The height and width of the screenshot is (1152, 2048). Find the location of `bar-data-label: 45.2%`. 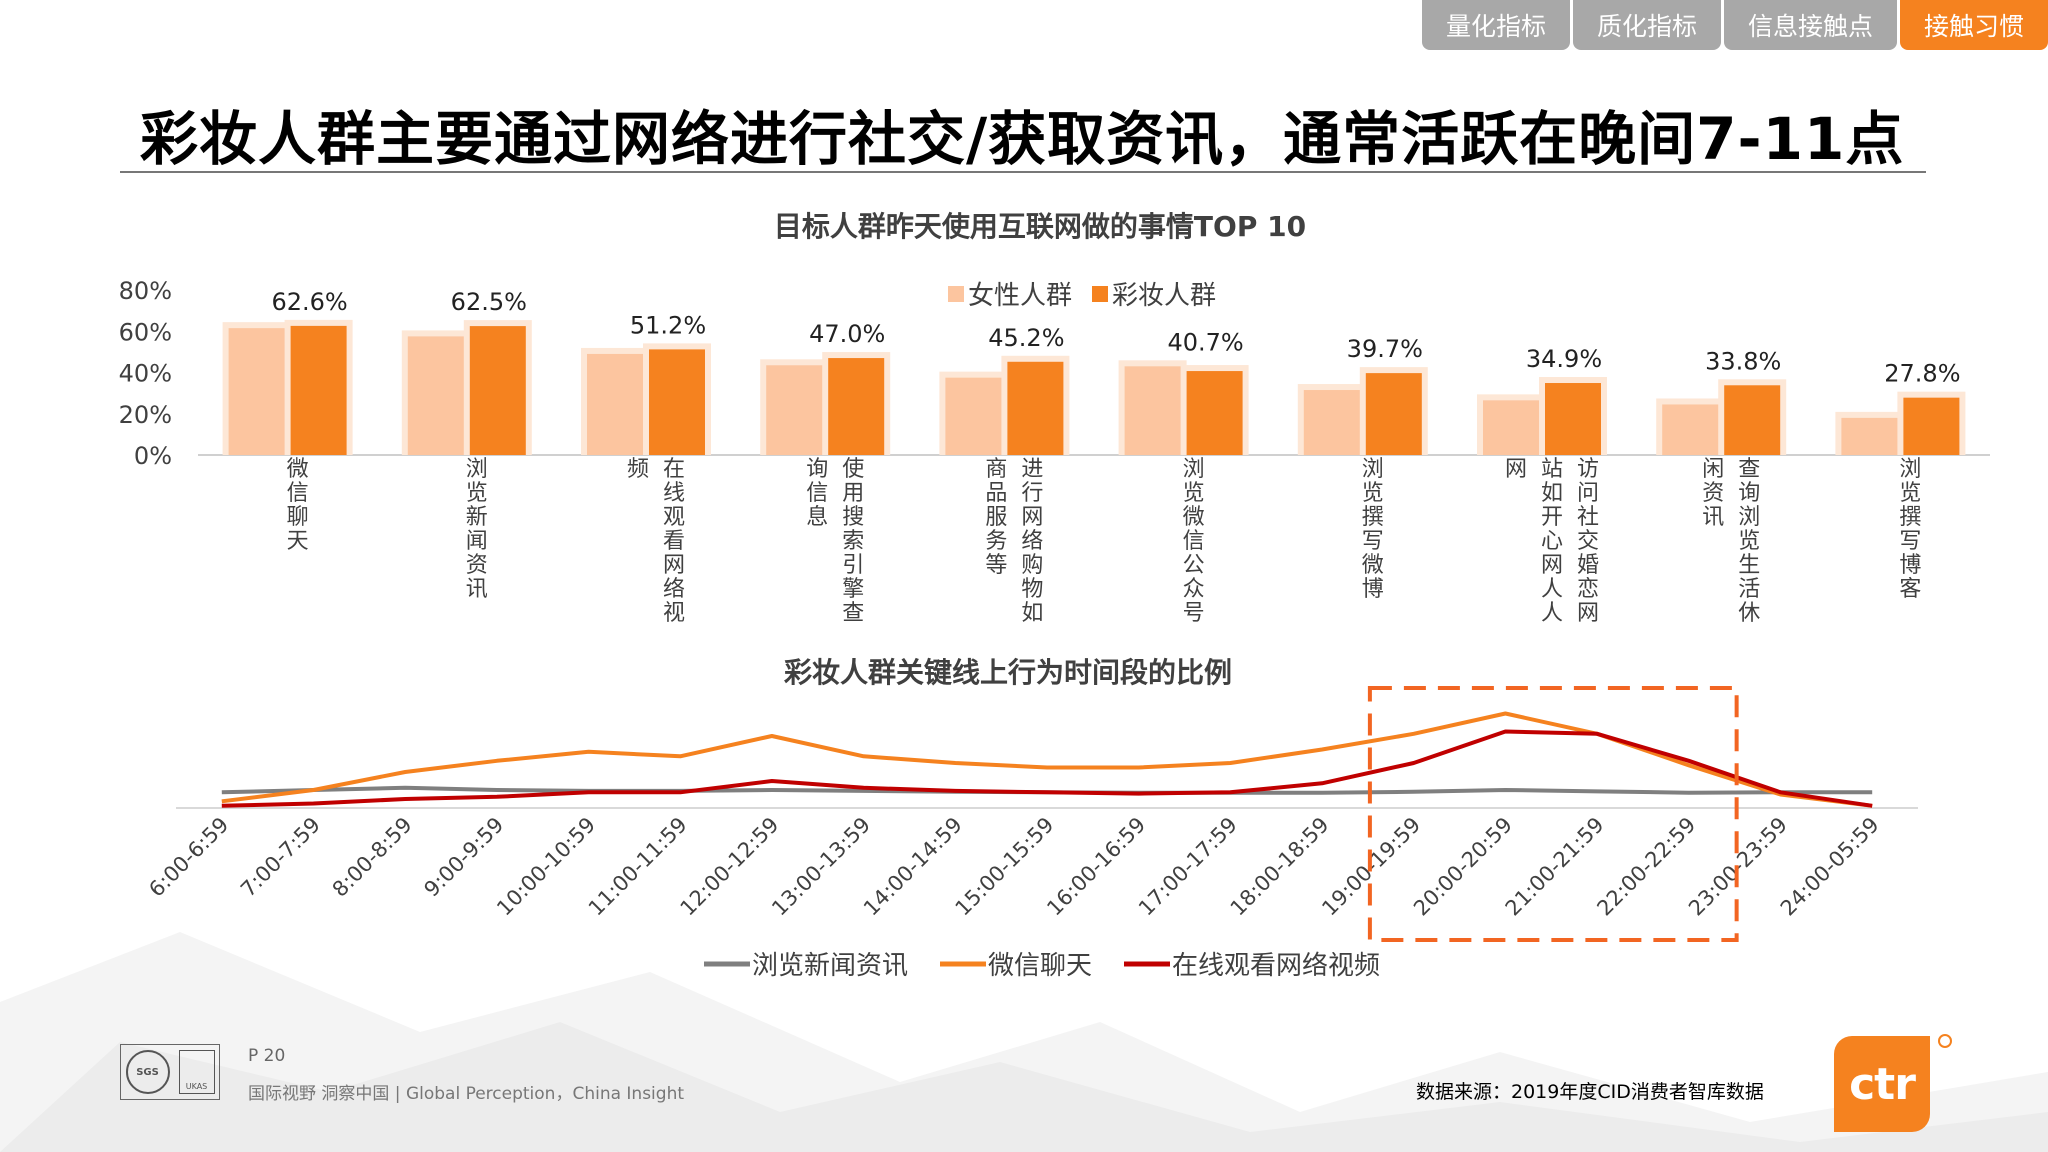

bar-data-label: 45.2% is located at coordinates (1026, 338).